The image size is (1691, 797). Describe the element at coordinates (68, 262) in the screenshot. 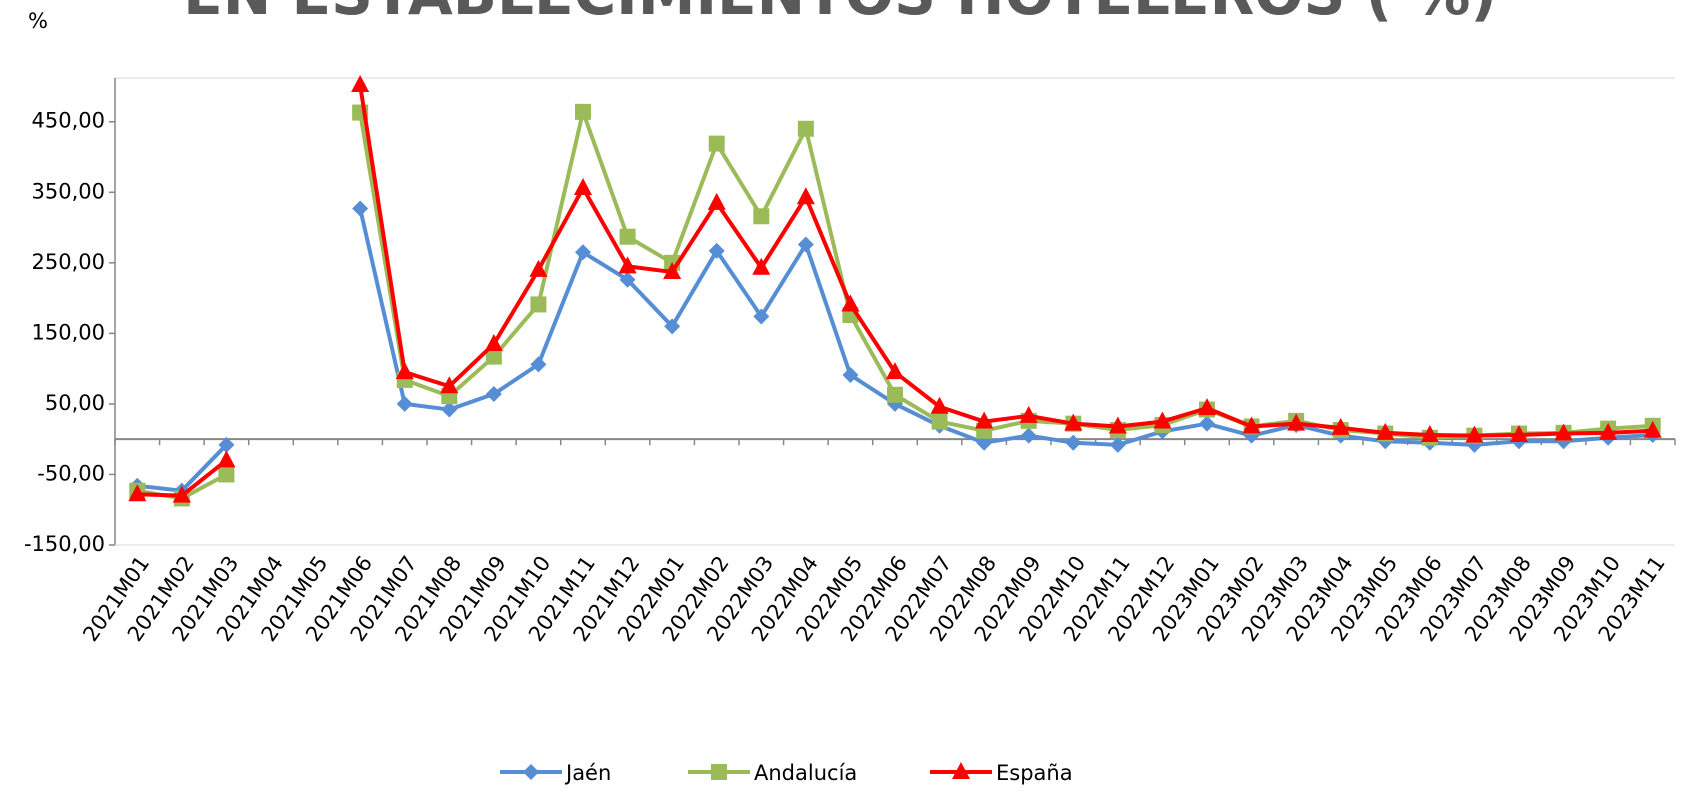

I see `y-tick-label: 250,00` at that location.